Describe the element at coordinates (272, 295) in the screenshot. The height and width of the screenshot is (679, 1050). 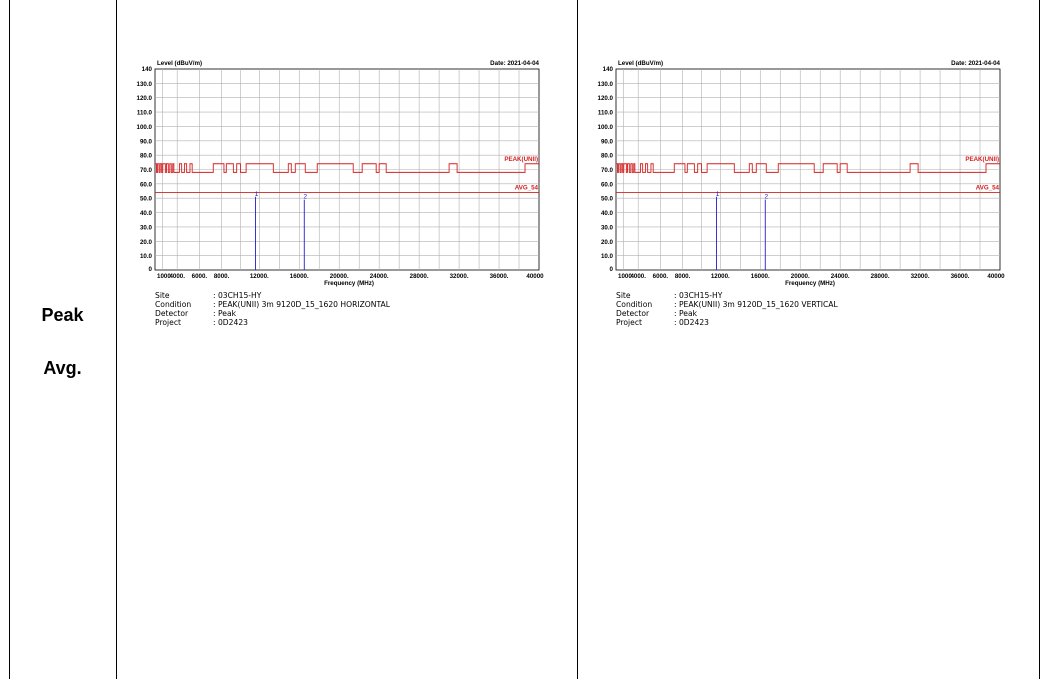
I see `info-row-site: Site : 03CH15-HY` at that location.